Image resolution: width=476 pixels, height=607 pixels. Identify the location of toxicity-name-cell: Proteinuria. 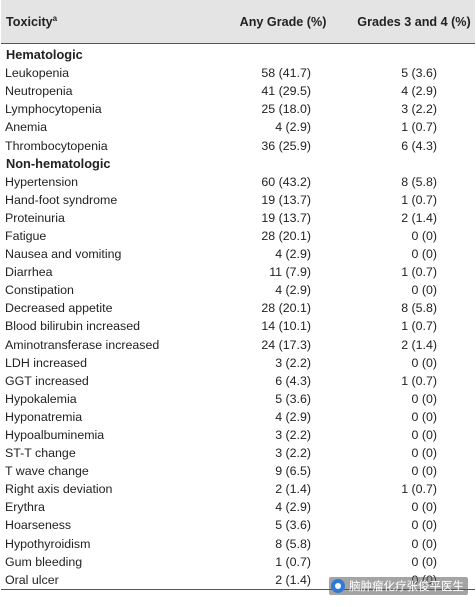
(35, 217).